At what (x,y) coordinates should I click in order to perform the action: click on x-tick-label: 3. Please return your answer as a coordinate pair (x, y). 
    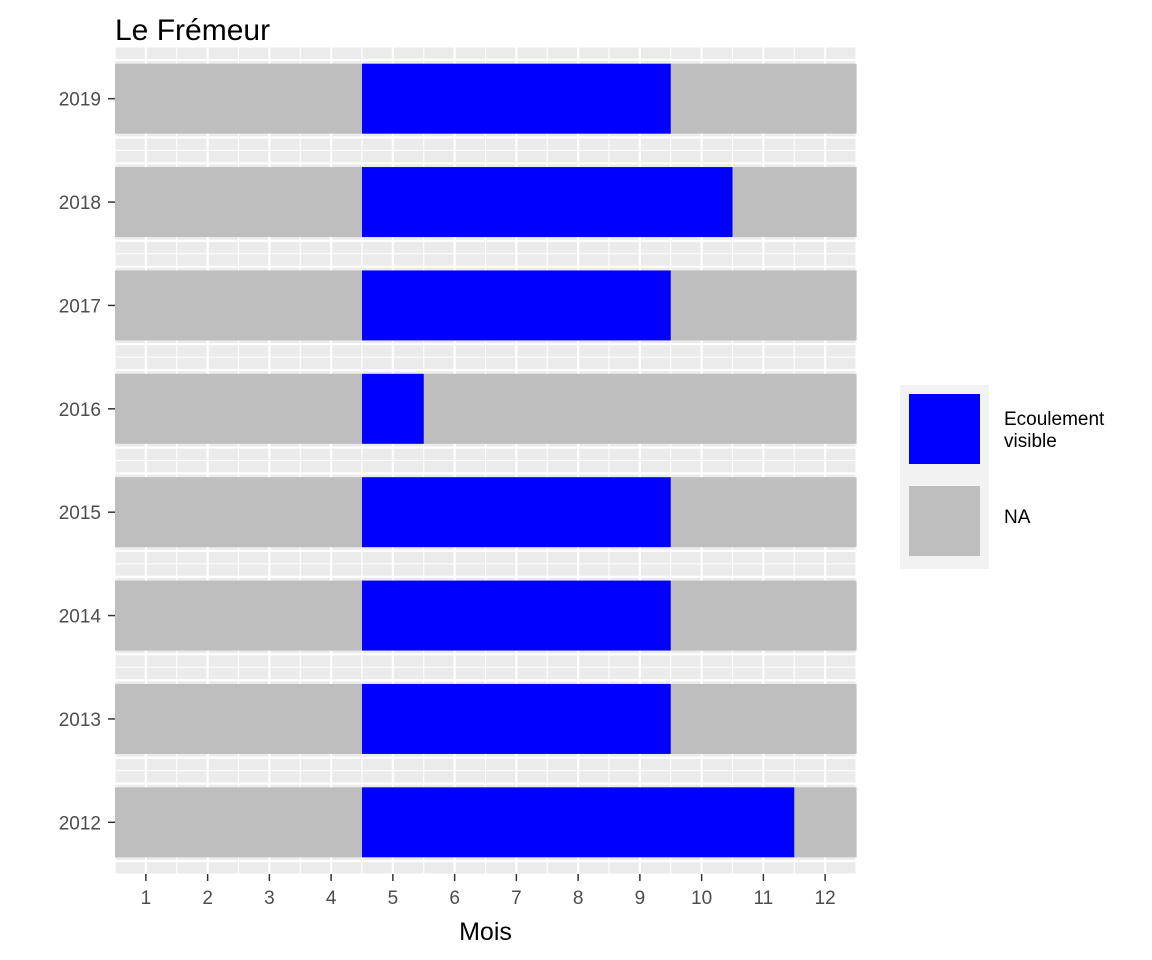
    Looking at the image, I should click on (269, 898).